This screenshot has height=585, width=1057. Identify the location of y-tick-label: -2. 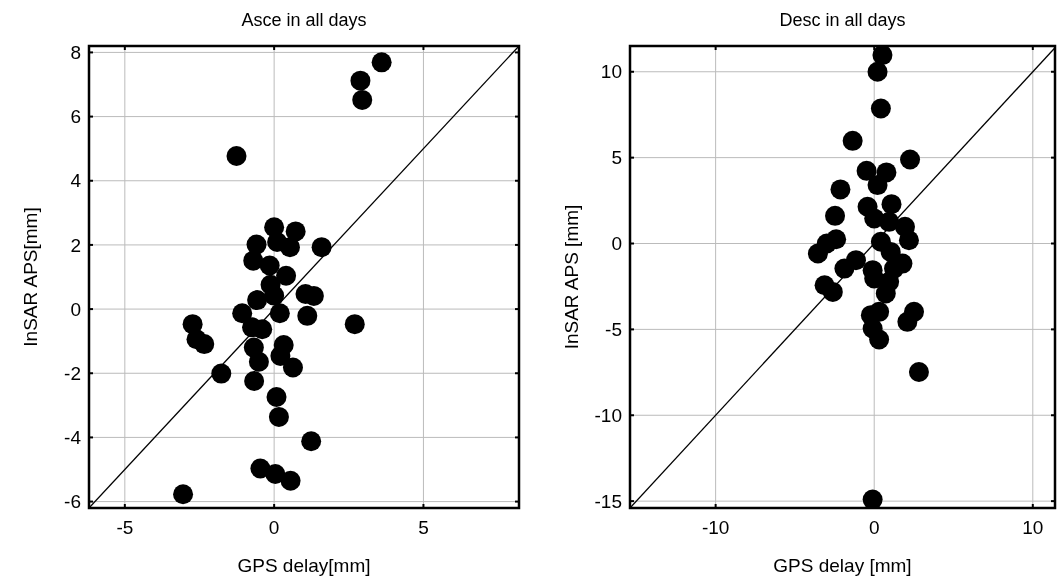
(72, 373).